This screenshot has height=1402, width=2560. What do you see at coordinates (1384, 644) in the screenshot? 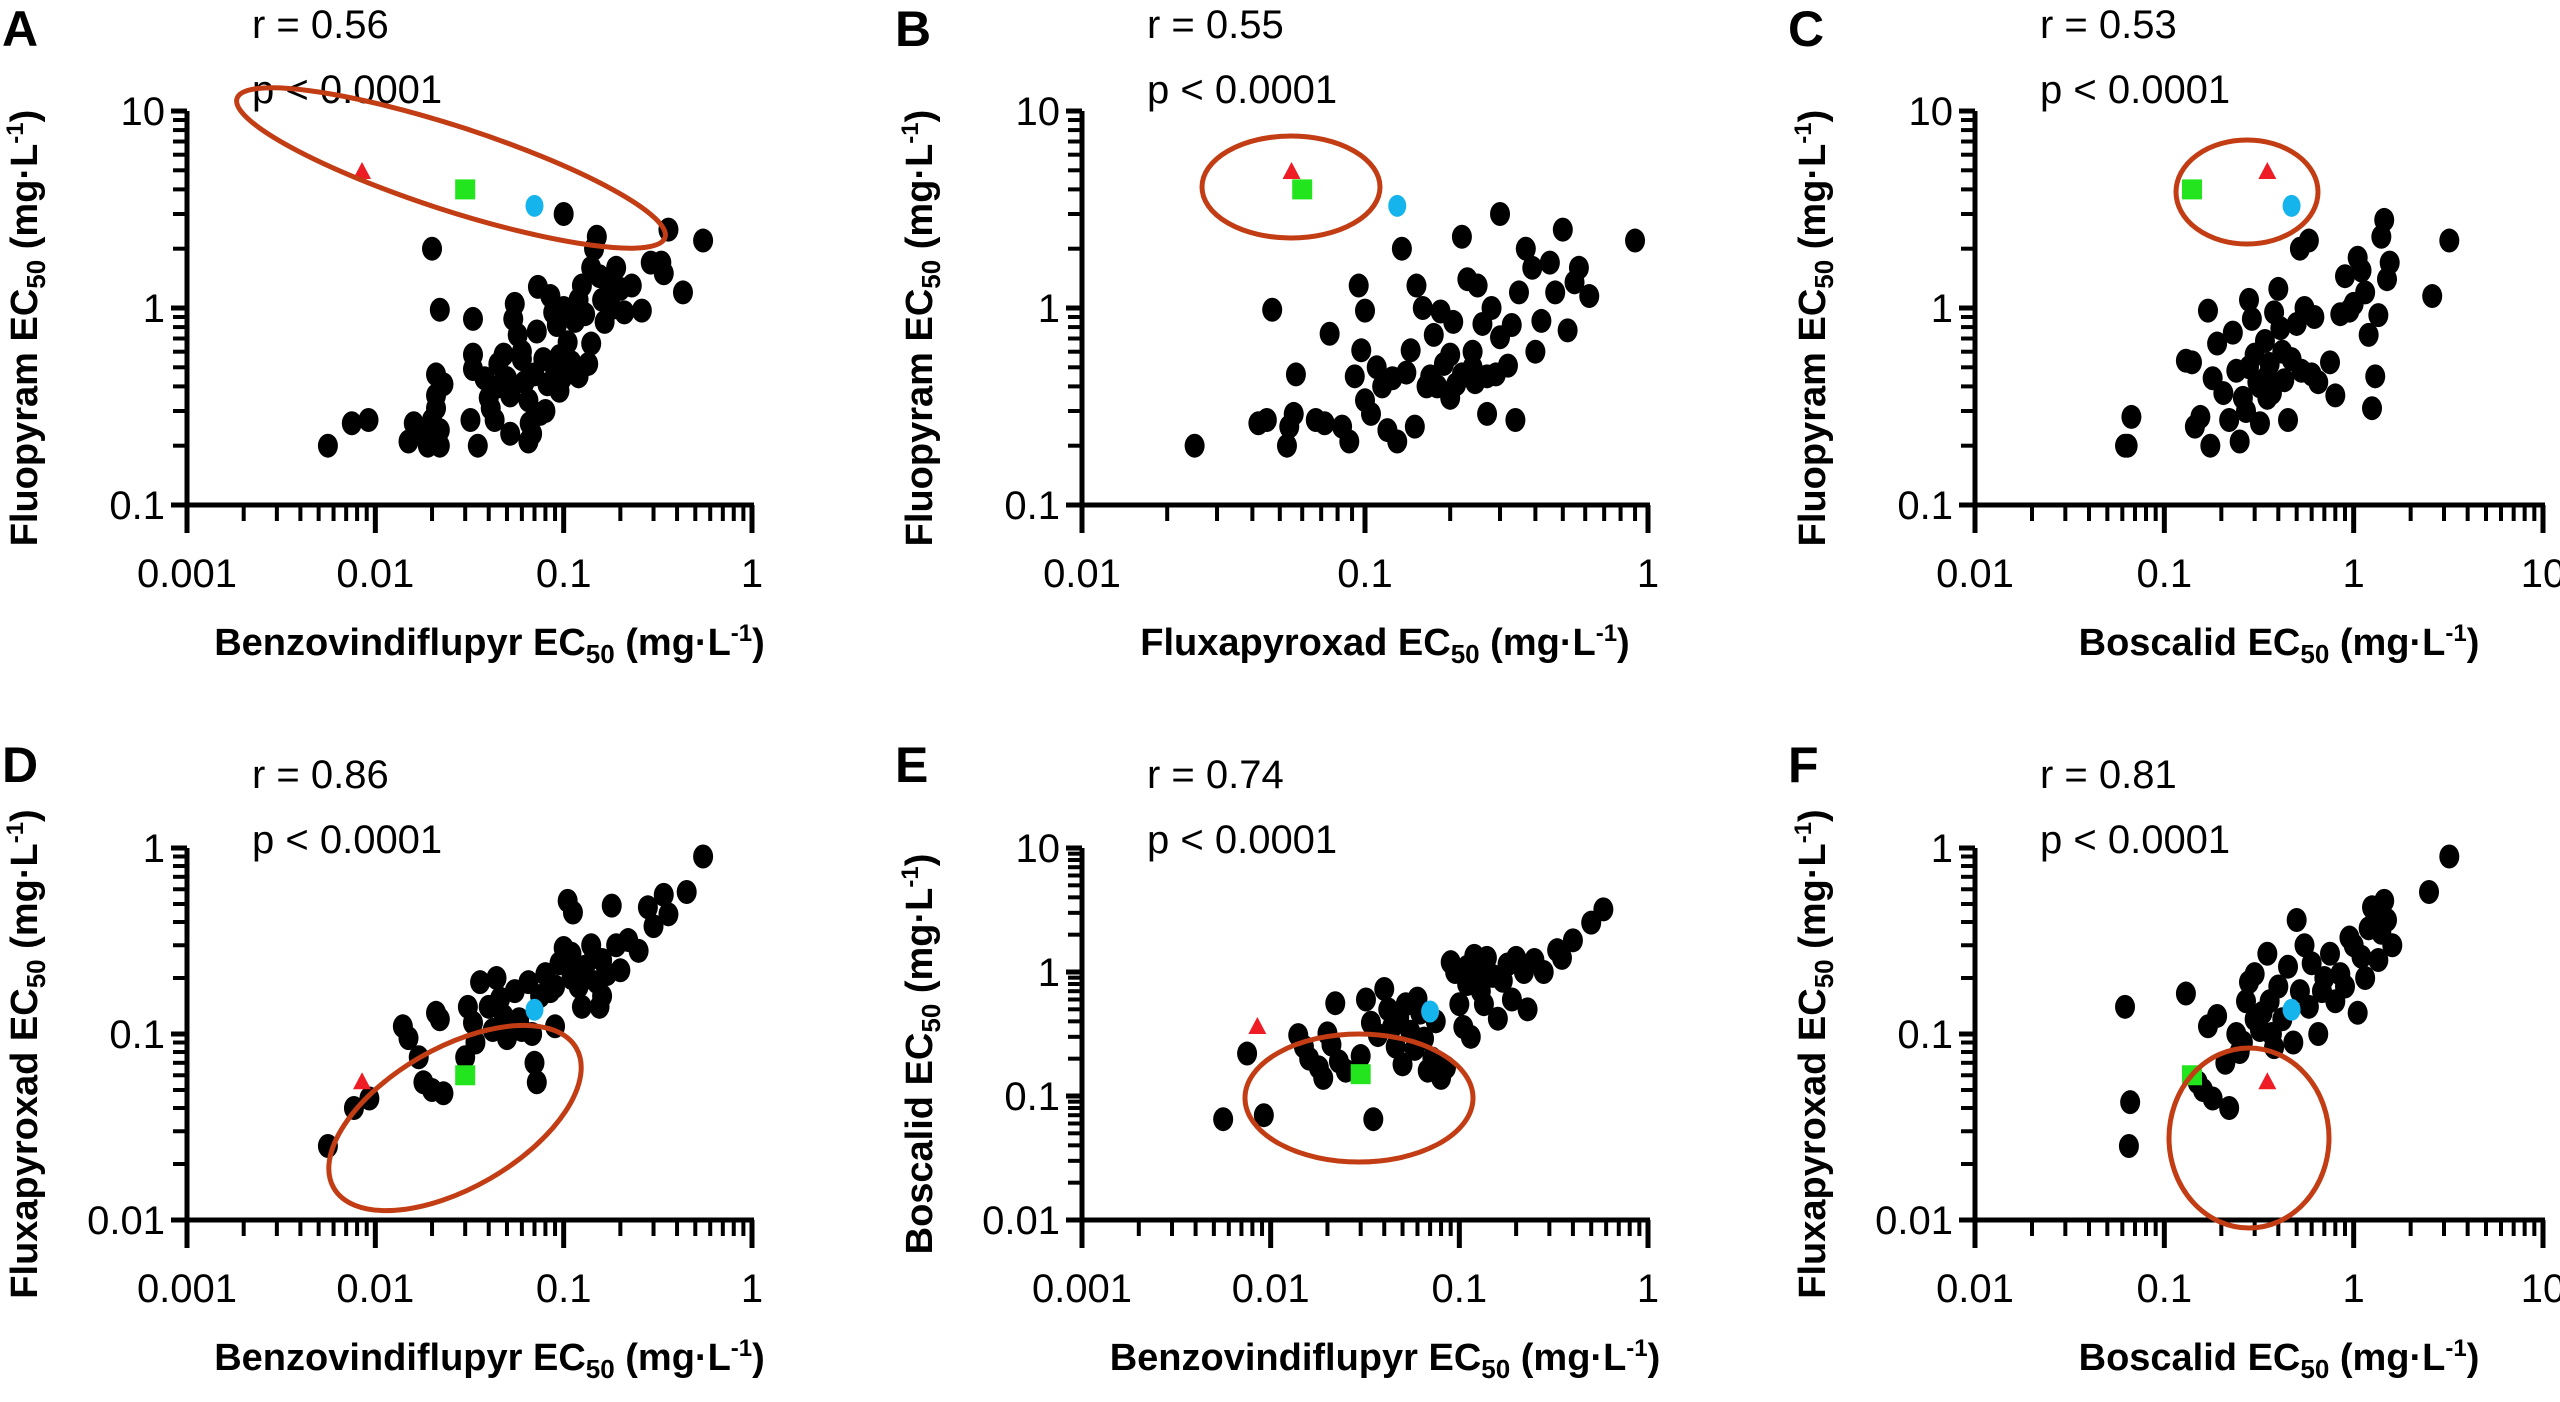
I see `x-axis-title: Fluxapyroxad EC50 (mg·L-1)` at bounding box center [1384, 644].